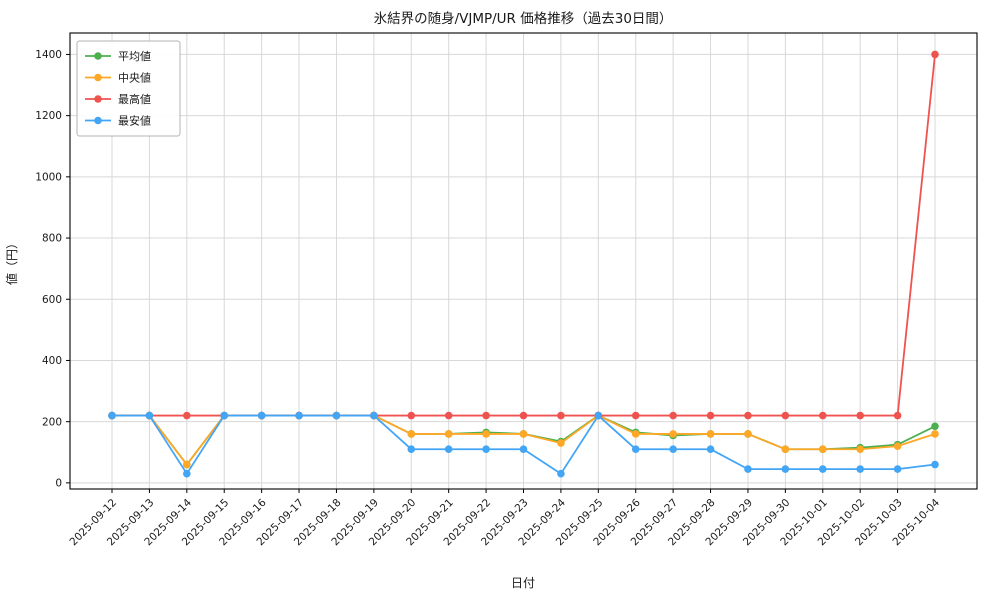 The image size is (1000, 600). Describe the element at coordinates (128, 88) in the screenshot. I see `legend-box` at that location.